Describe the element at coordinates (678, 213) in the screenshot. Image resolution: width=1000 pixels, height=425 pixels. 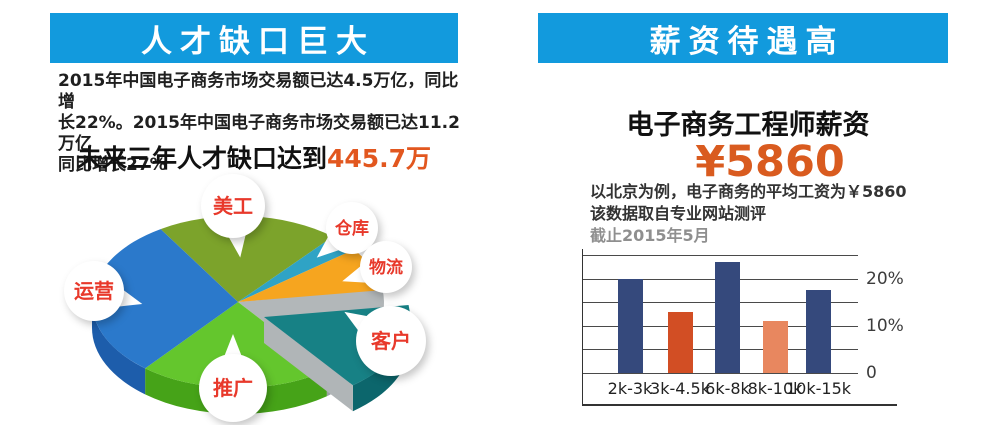
I see `note-line: 该数据取自专业网站测评` at that location.